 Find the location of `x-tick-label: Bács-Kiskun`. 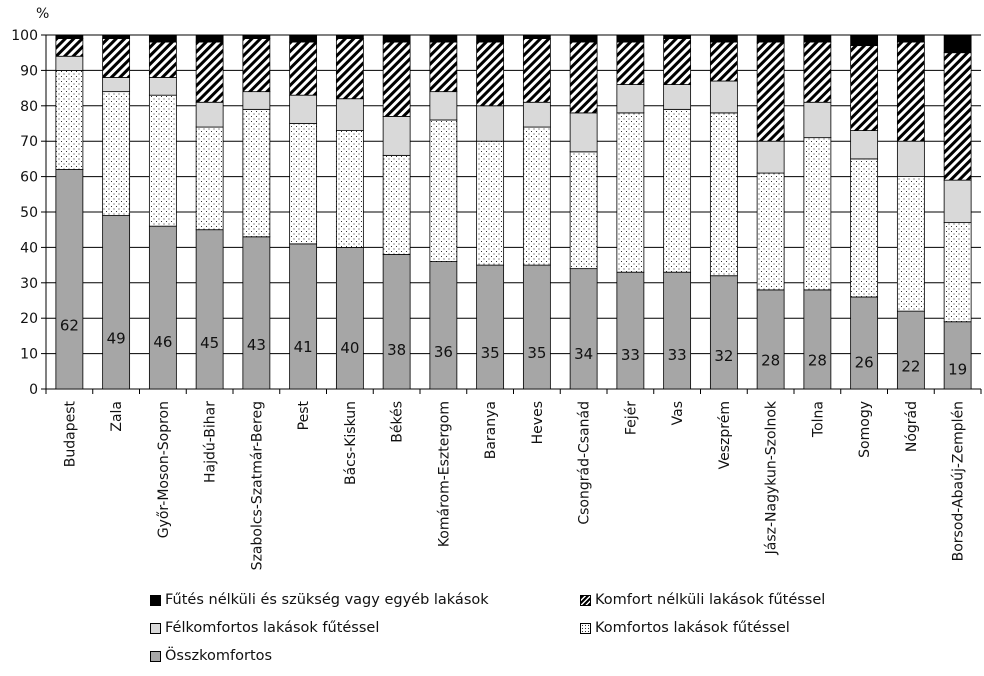

x-tick-label: Bács-Kiskun is located at coordinates (351, 443).